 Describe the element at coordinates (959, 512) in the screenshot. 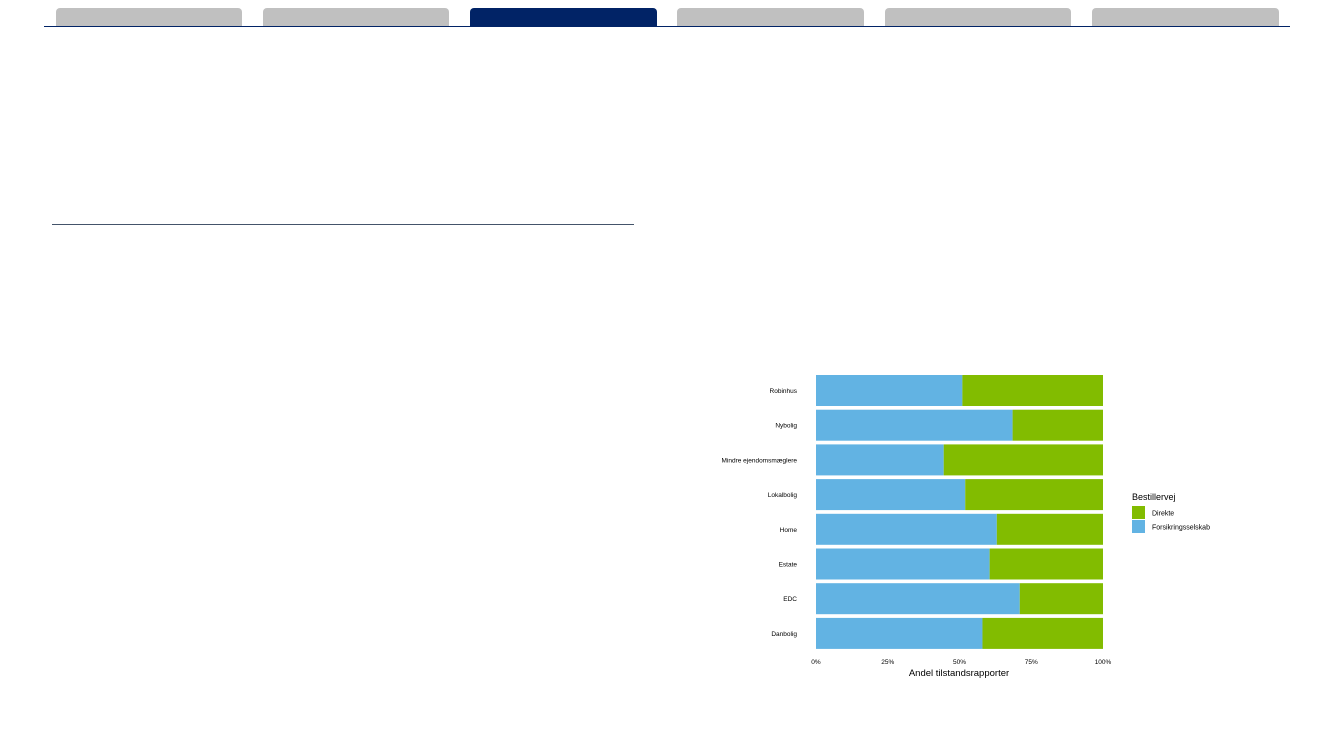

I see `bars-group` at that location.